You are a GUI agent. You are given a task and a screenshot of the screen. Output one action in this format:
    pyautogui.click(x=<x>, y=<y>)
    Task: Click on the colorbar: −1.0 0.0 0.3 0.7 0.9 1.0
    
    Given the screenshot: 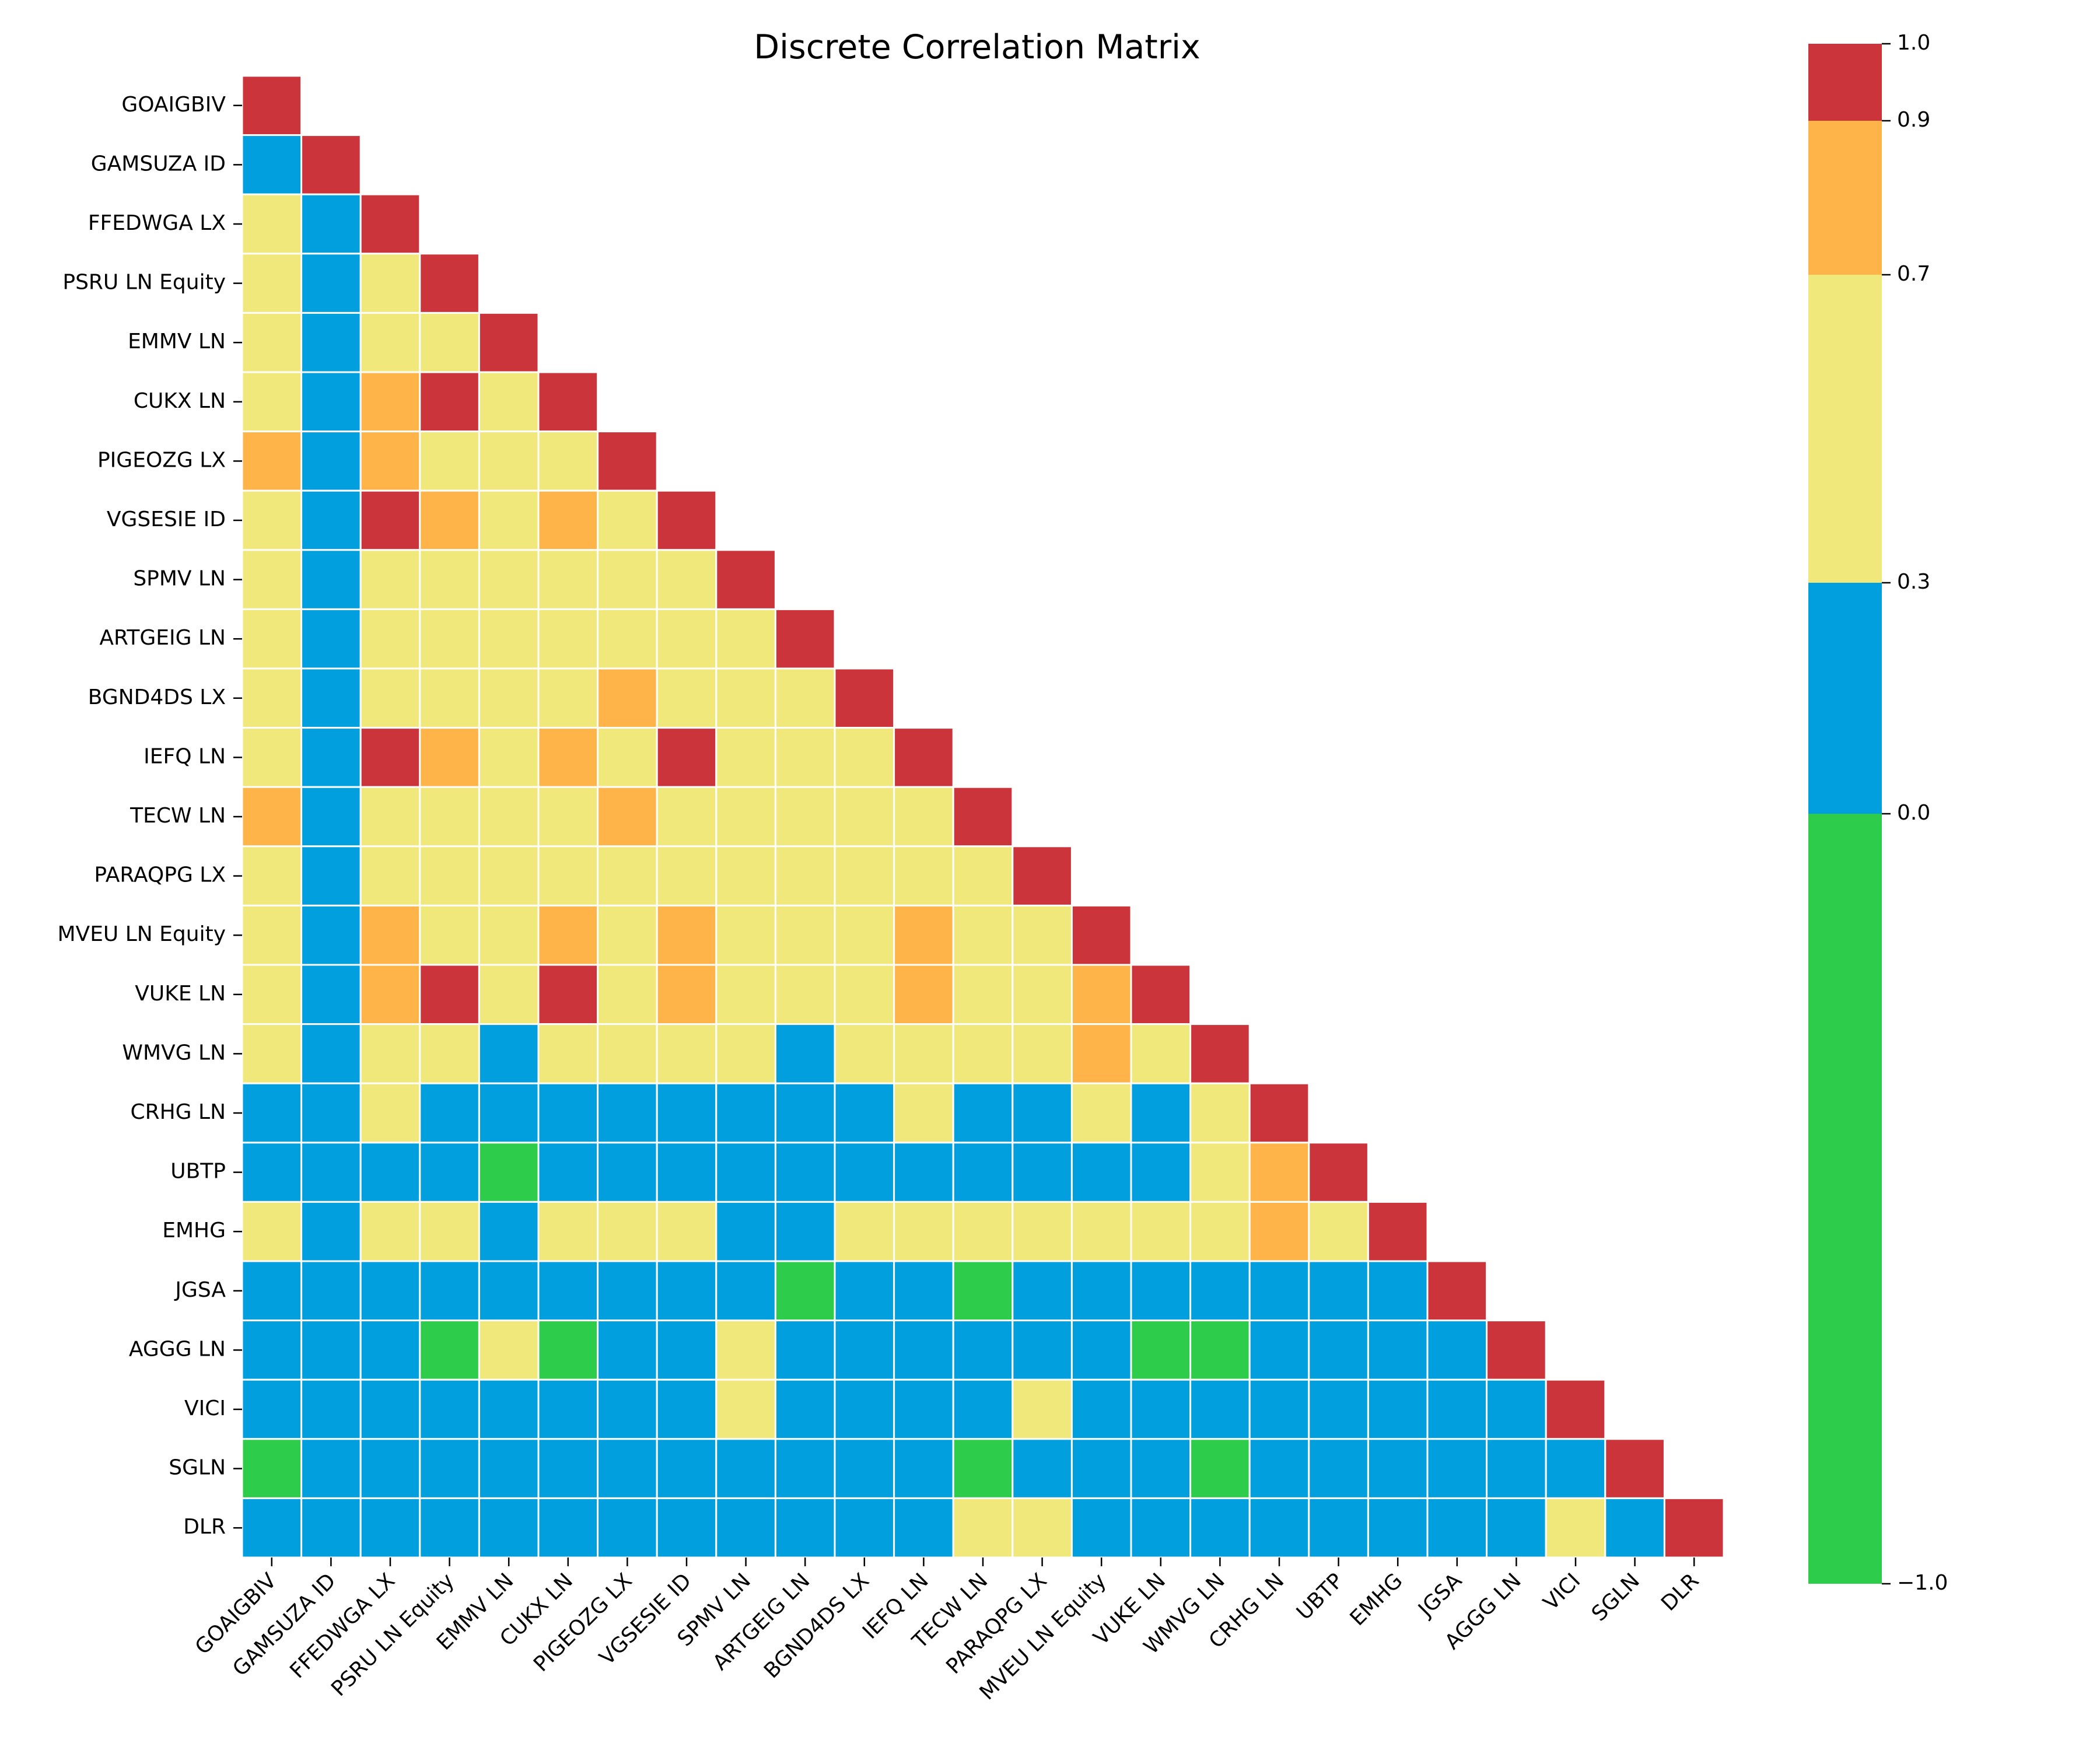 What is the action you would take?
    pyautogui.click(x=1878, y=813)
    